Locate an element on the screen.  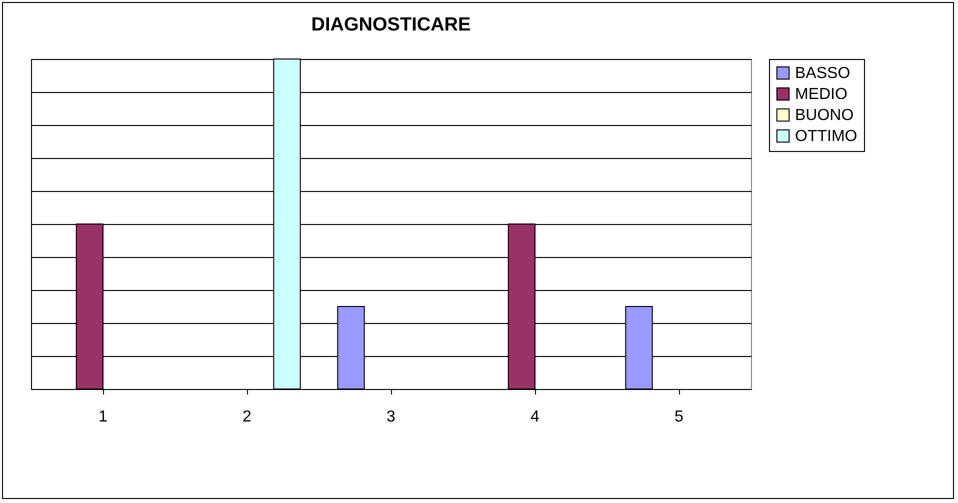
x-tick-label: 5 is located at coordinates (679, 417).